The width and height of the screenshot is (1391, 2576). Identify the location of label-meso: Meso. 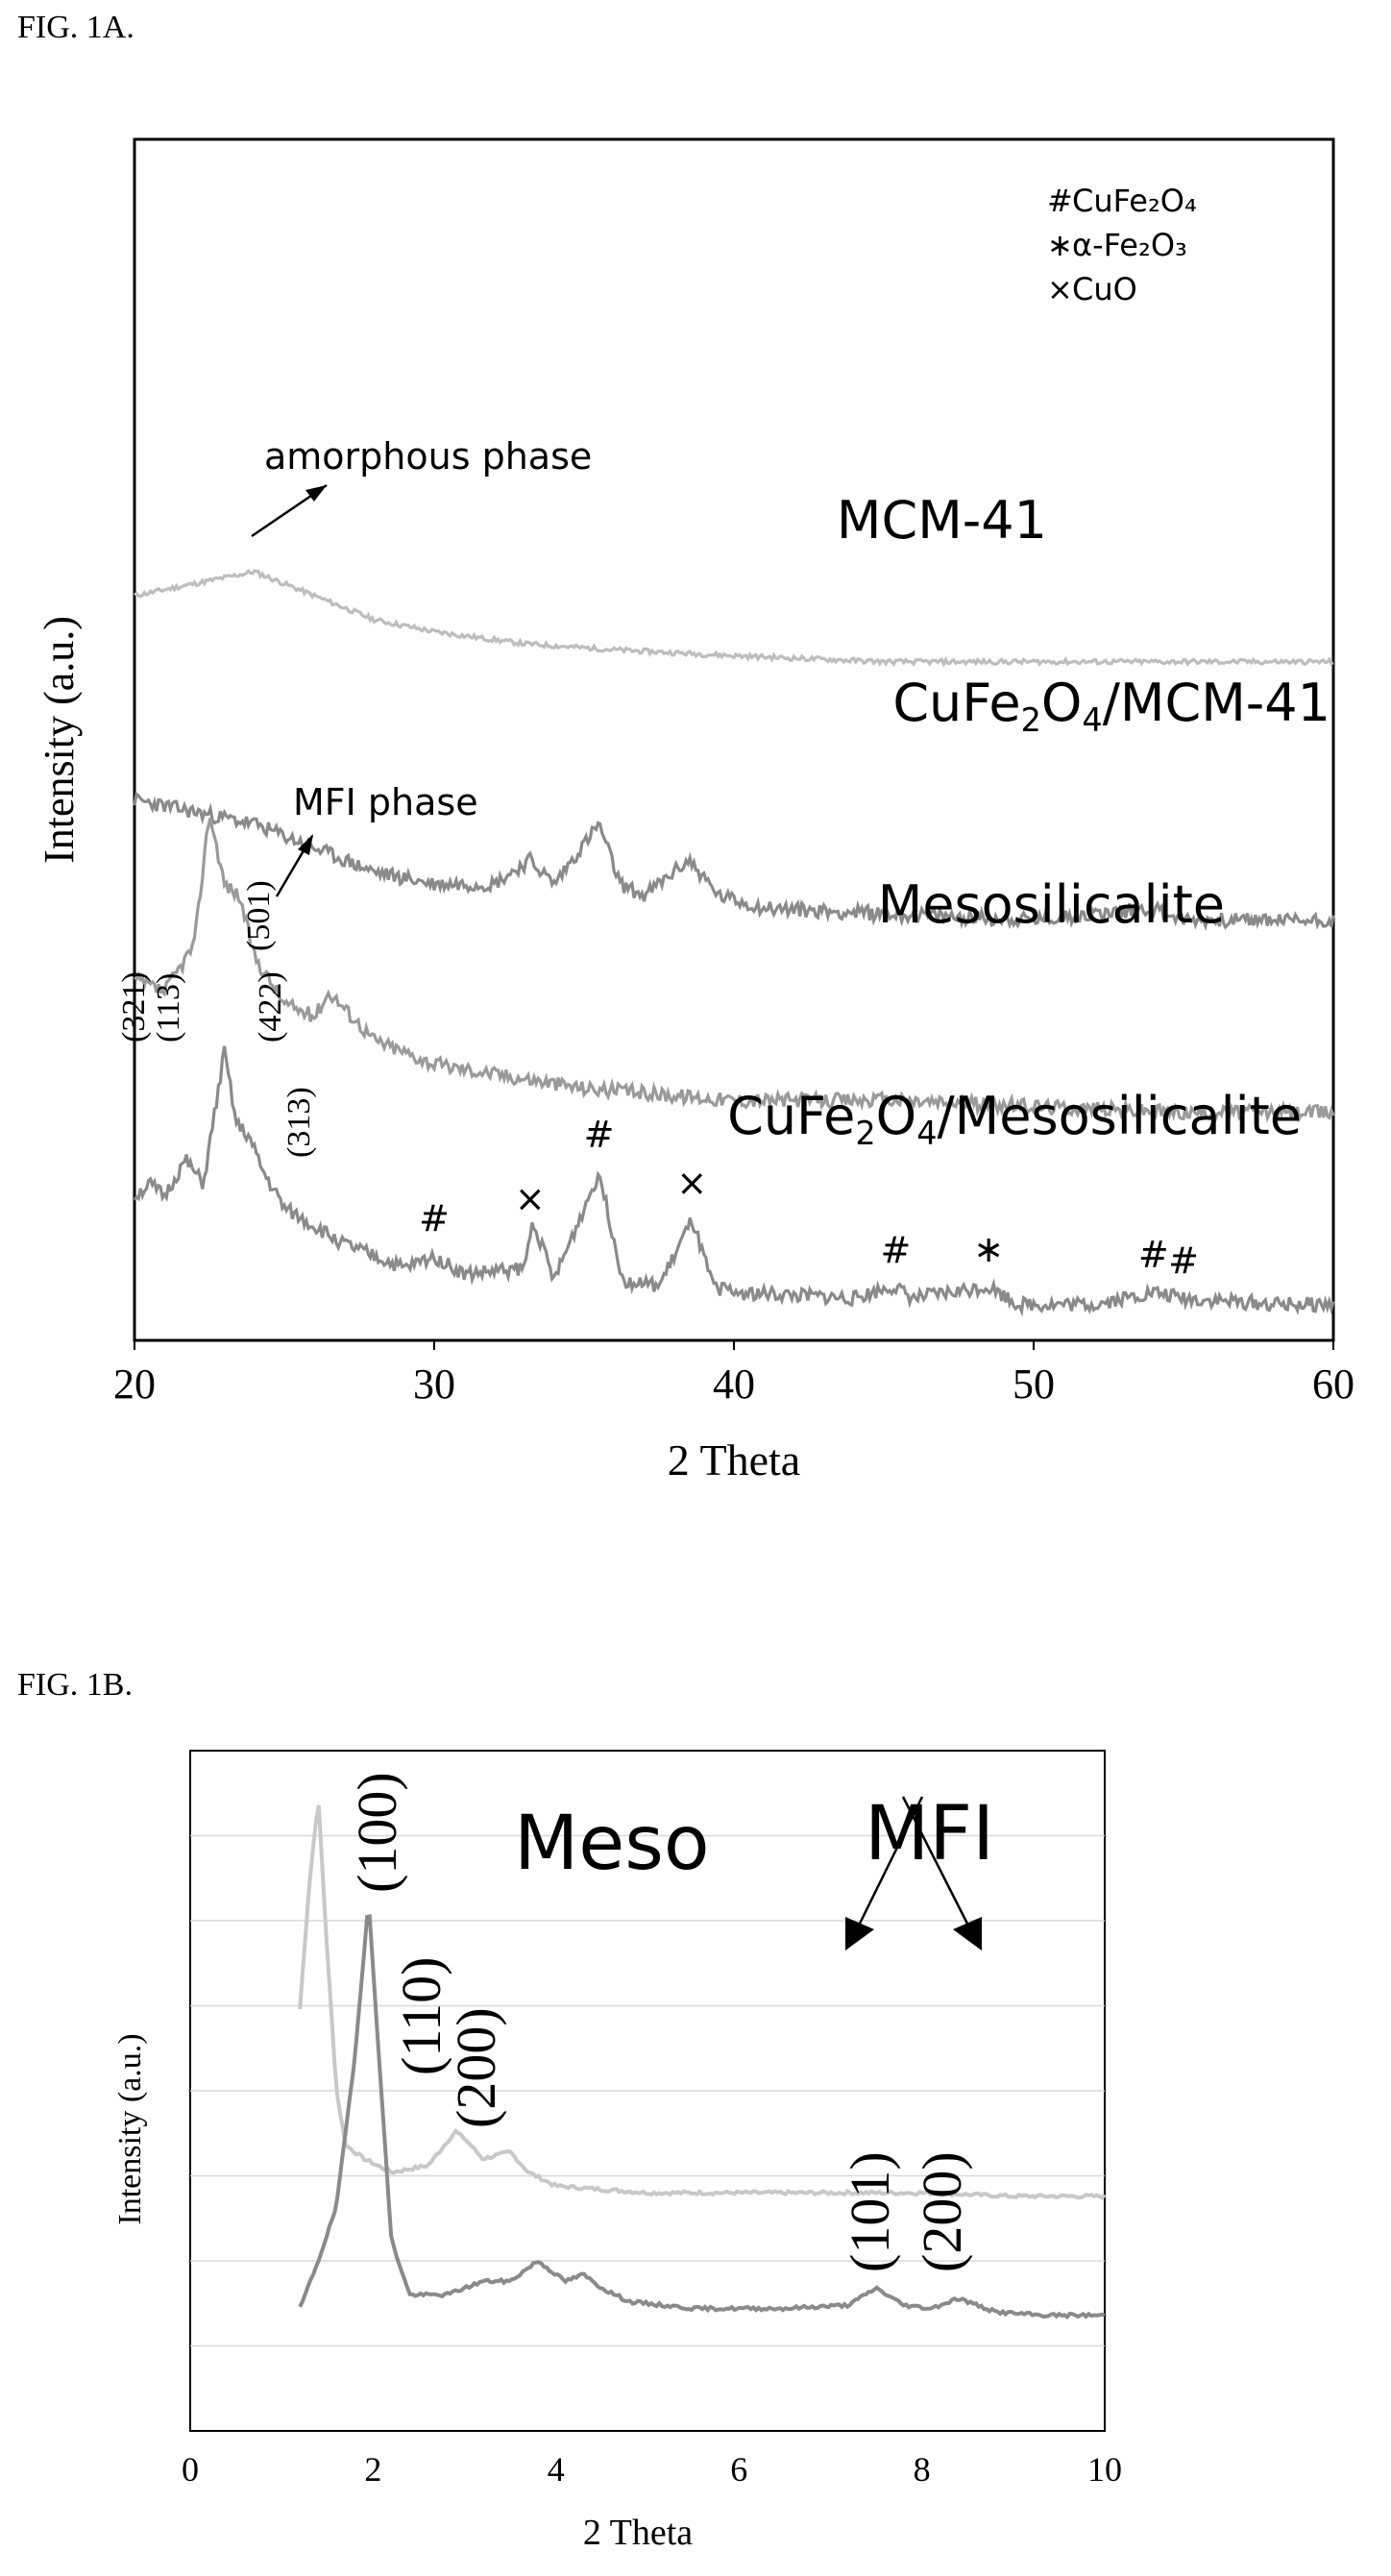
(612, 1844).